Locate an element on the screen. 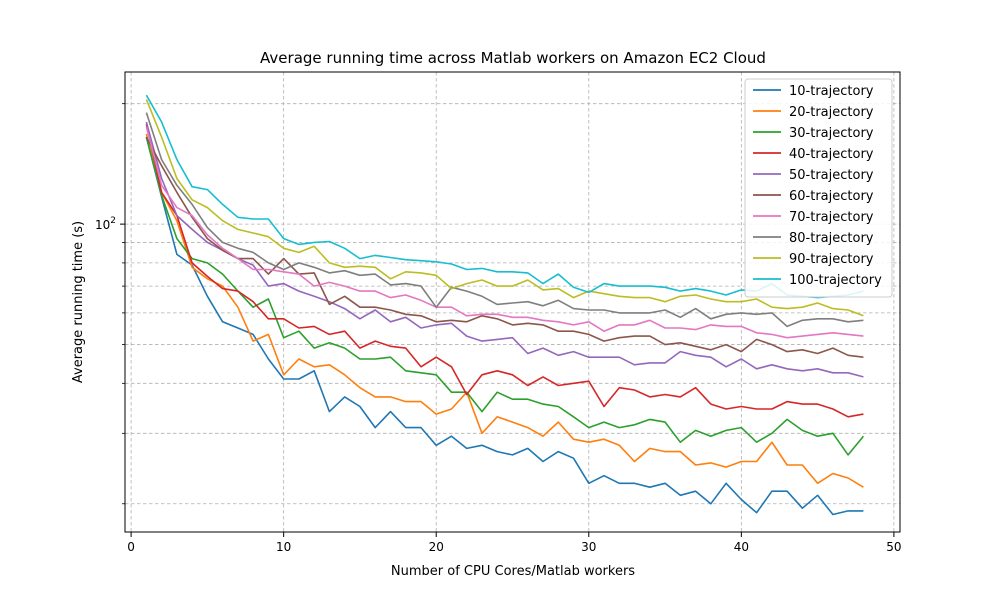 The width and height of the screenshot is (1000, 600). x-tick-label-5: 50 is located at coordinates (893, 547).